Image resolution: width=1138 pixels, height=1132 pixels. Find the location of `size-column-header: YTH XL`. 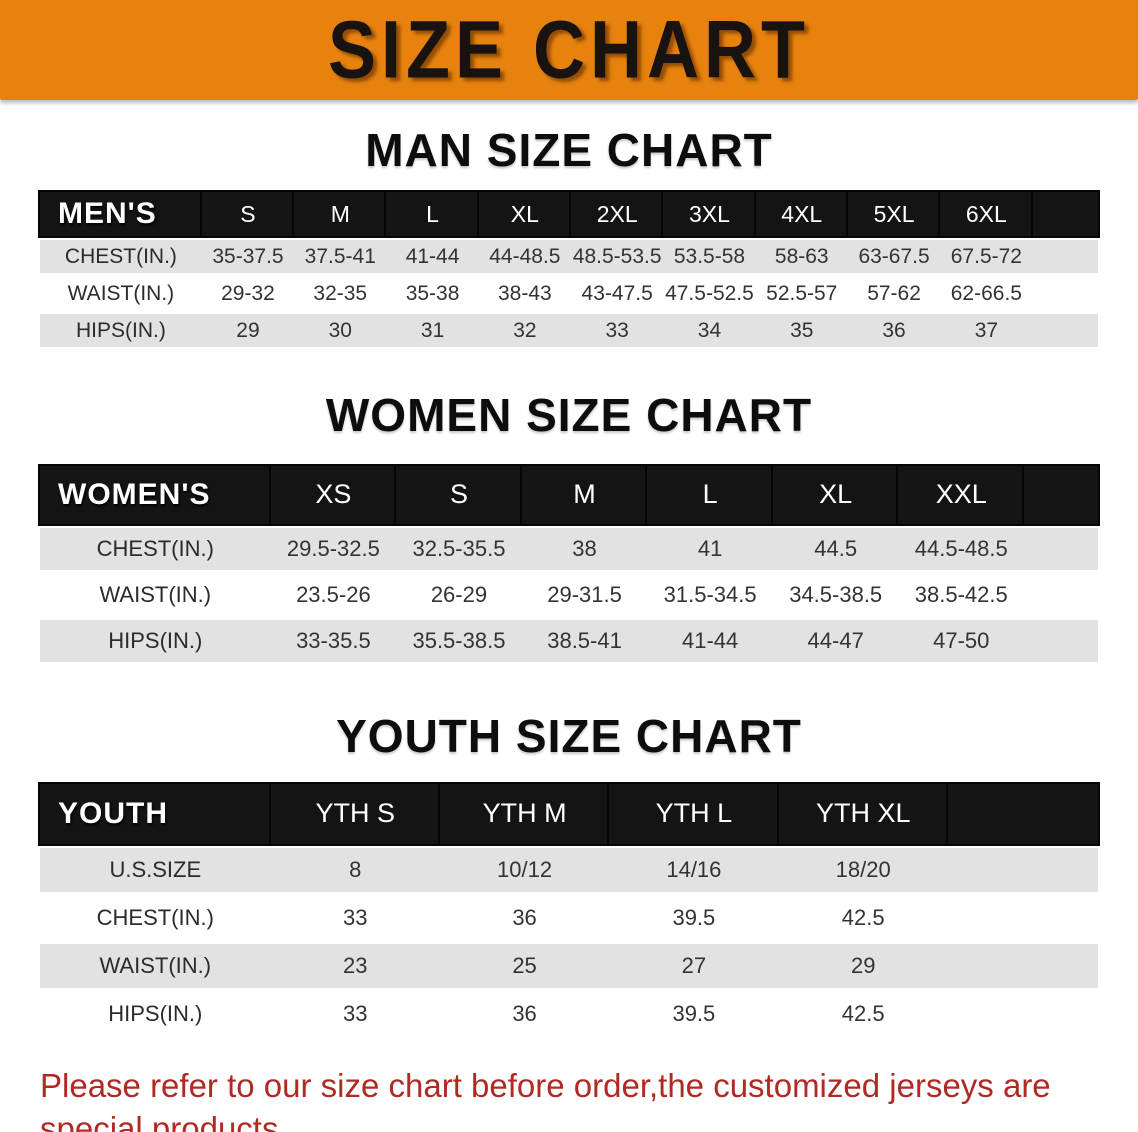

size-column-header: YTH XL is located at coordinates (863, 813).